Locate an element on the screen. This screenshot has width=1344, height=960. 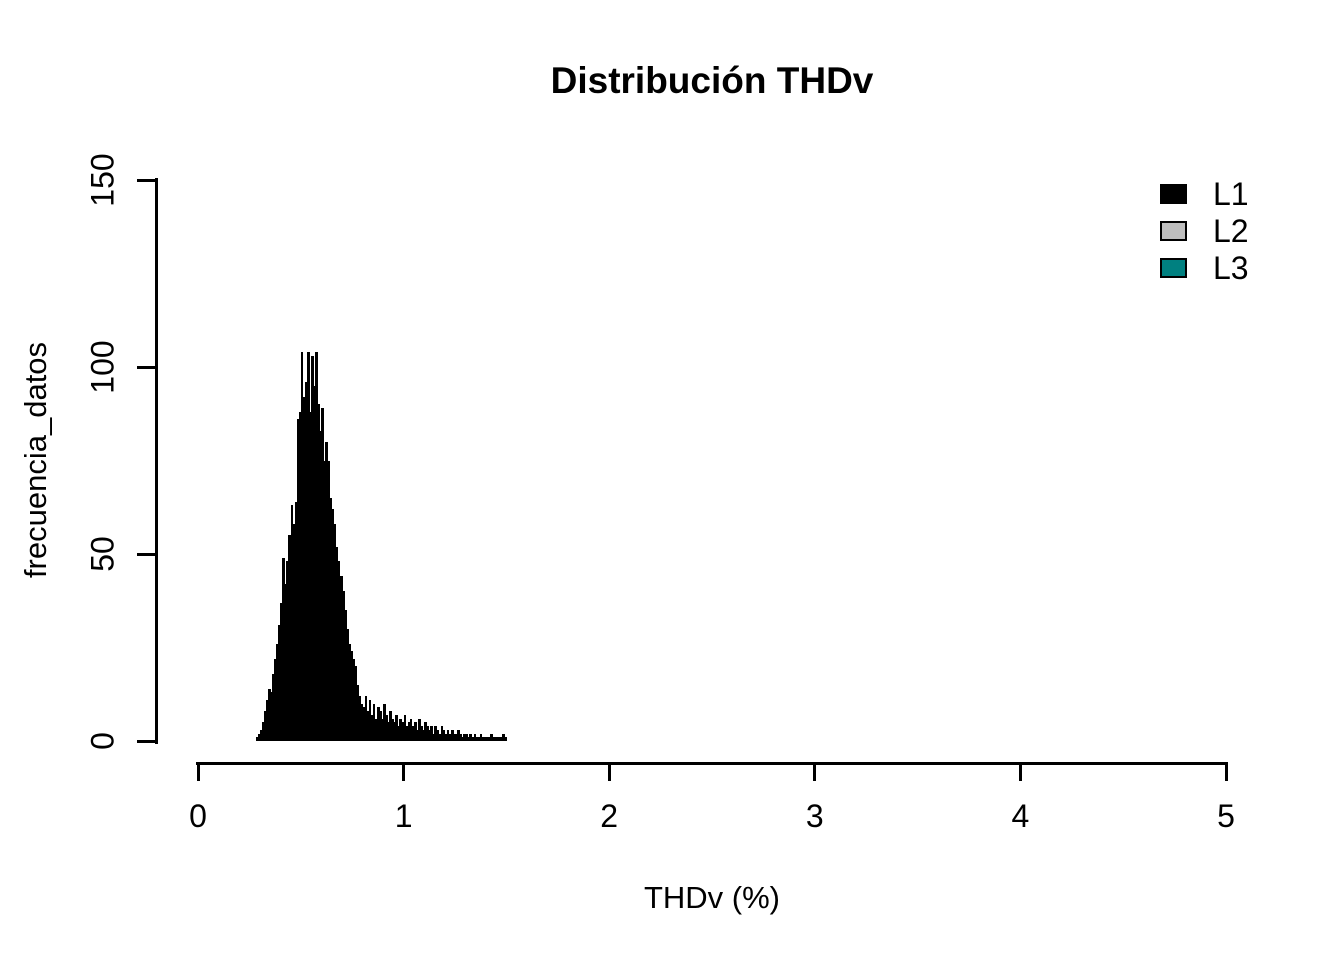
y-tick-label: 100 is located at coordinates (102, 367).